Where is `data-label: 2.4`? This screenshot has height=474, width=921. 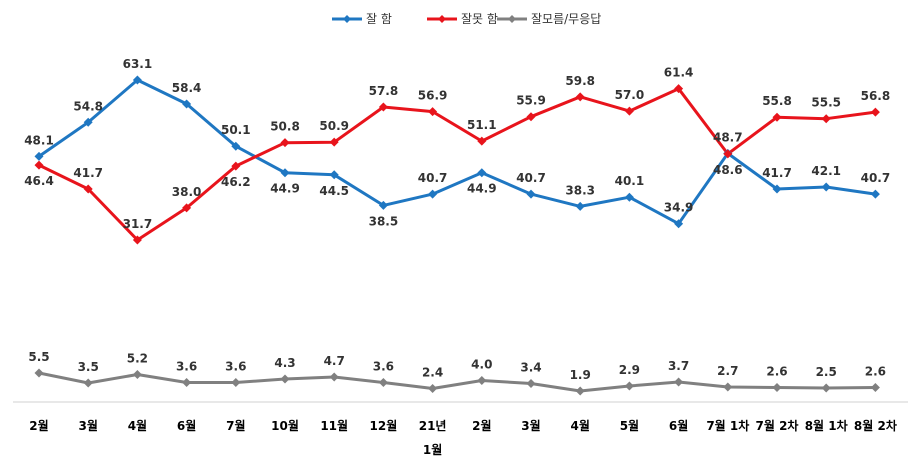
data-label: 2.4 is located at coordinates (432, 373).